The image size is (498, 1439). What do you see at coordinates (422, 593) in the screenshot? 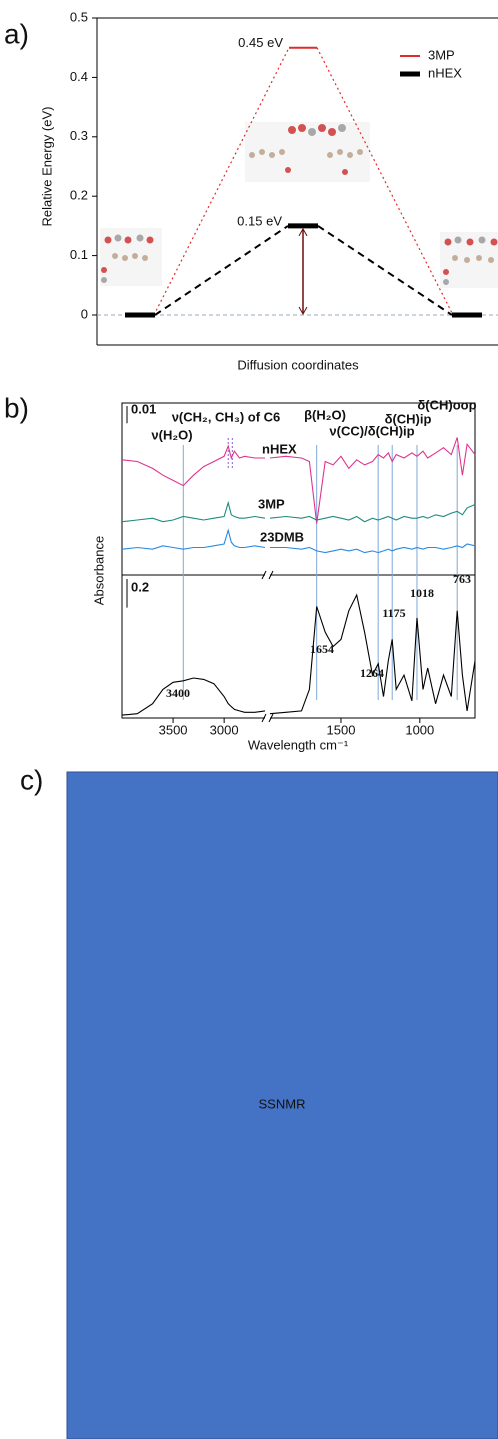
I see `peak-label: 1018` at bounding box center [422, 593].